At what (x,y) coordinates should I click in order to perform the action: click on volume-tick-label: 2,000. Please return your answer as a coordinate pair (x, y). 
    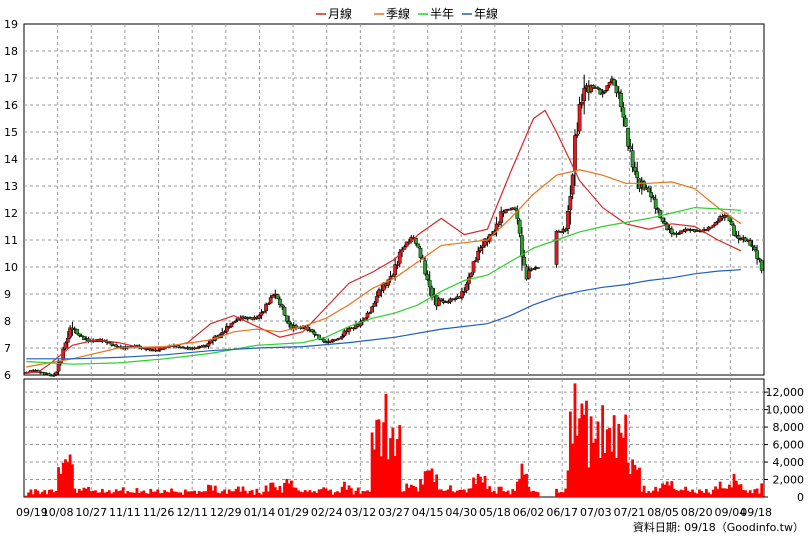
    Looking at the image, I should click on (789, 480).